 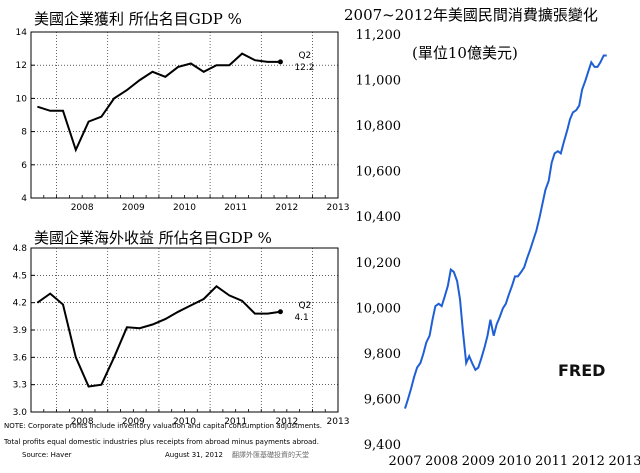 I want to click on tl-y-tick-label: 6, so click(x=24, y=166).